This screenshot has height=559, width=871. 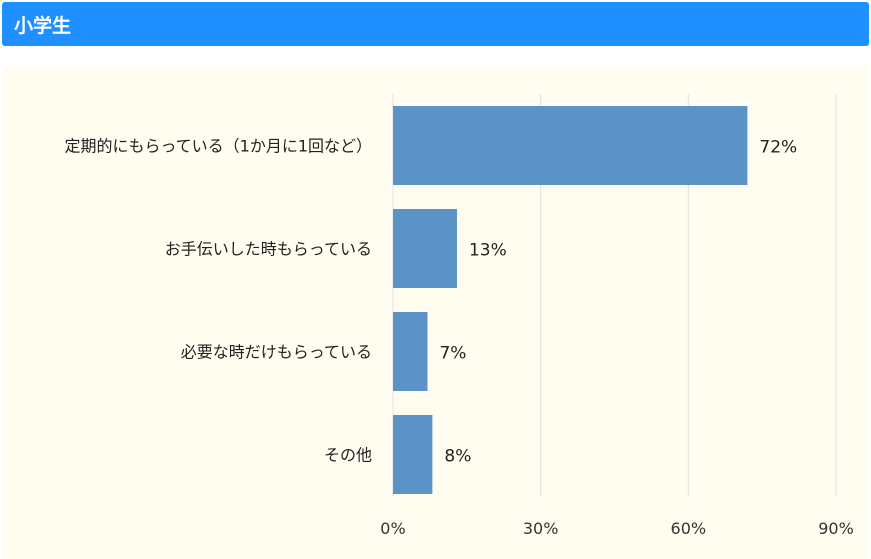 What do you see at coordinates (392, 528) in the screenshot?
I see `x-tick-label: 0%` at bounding box center [392, 528].